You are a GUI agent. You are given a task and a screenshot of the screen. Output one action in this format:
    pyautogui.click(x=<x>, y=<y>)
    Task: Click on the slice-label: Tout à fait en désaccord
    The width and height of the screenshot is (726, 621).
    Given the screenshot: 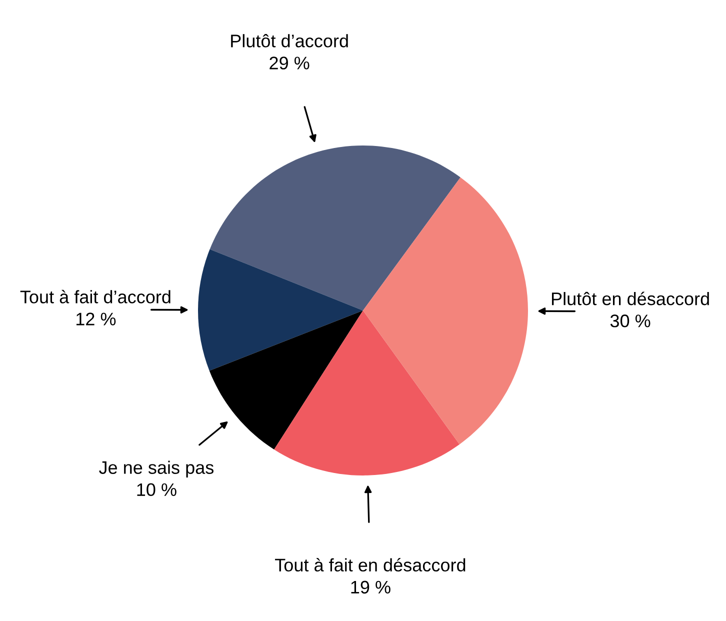 What is the action you would take?
    pyautogui.click(x=370, y=565)
    